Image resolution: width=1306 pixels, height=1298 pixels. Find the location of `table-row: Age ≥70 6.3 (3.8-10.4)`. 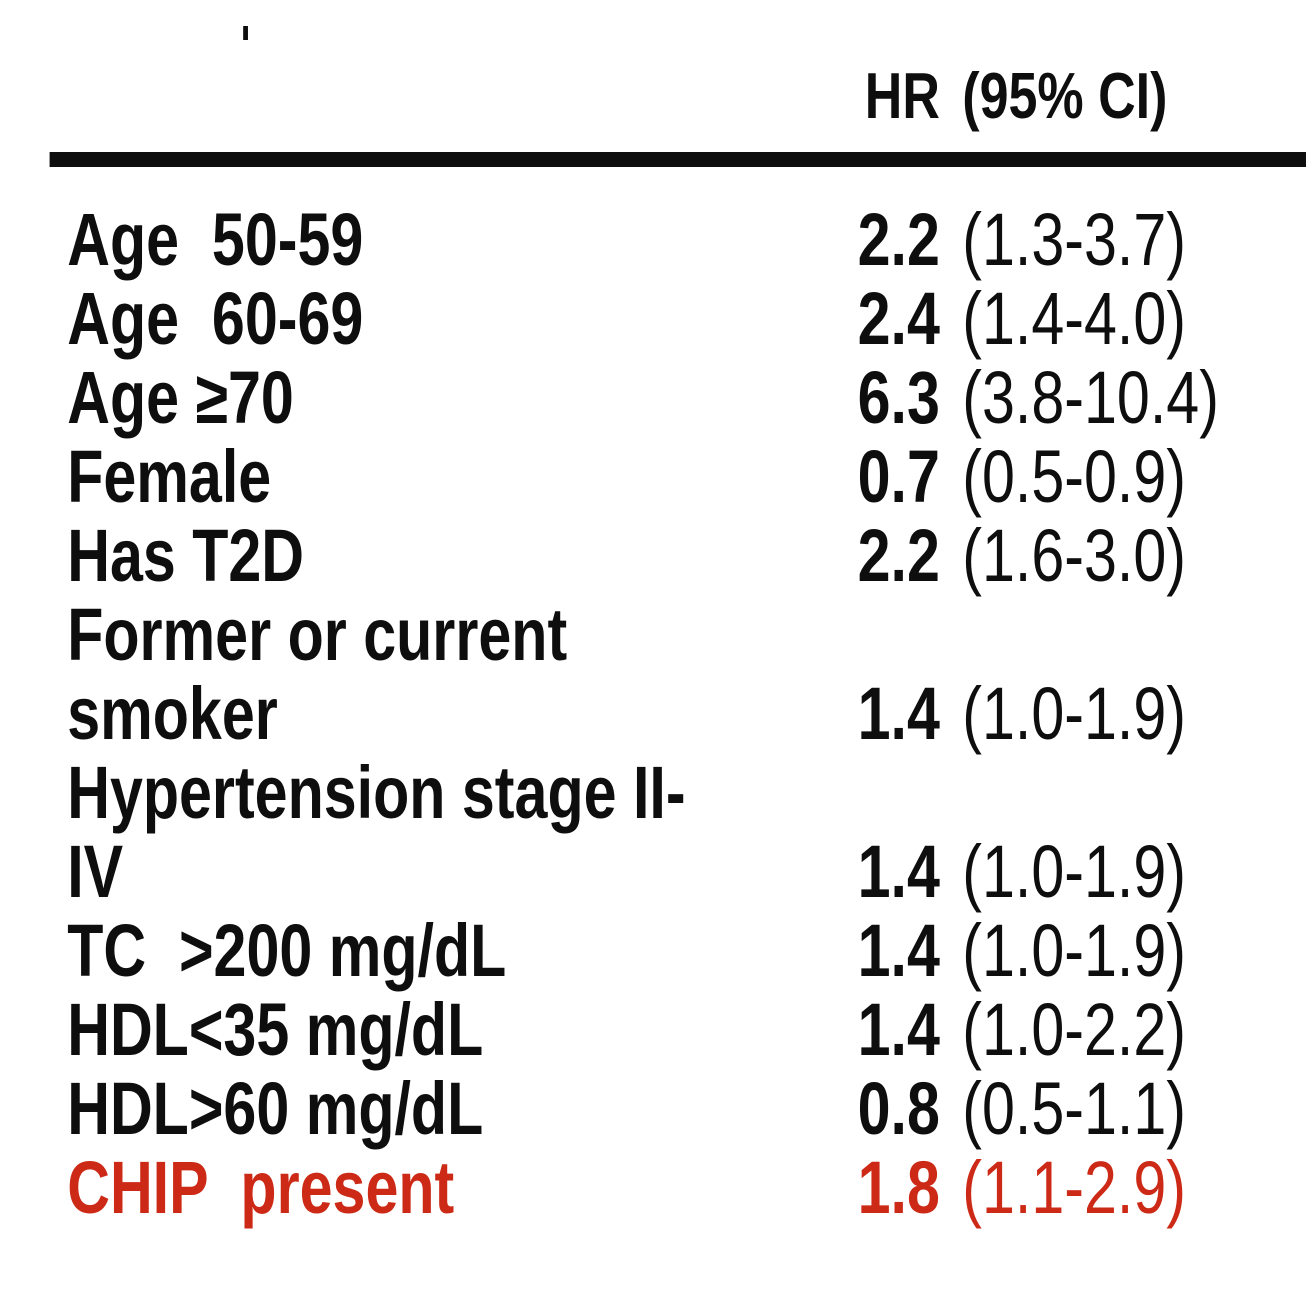

table-row: Age ≥70 6.3 (3.8-10.4) is located at coordinates (653, 397).